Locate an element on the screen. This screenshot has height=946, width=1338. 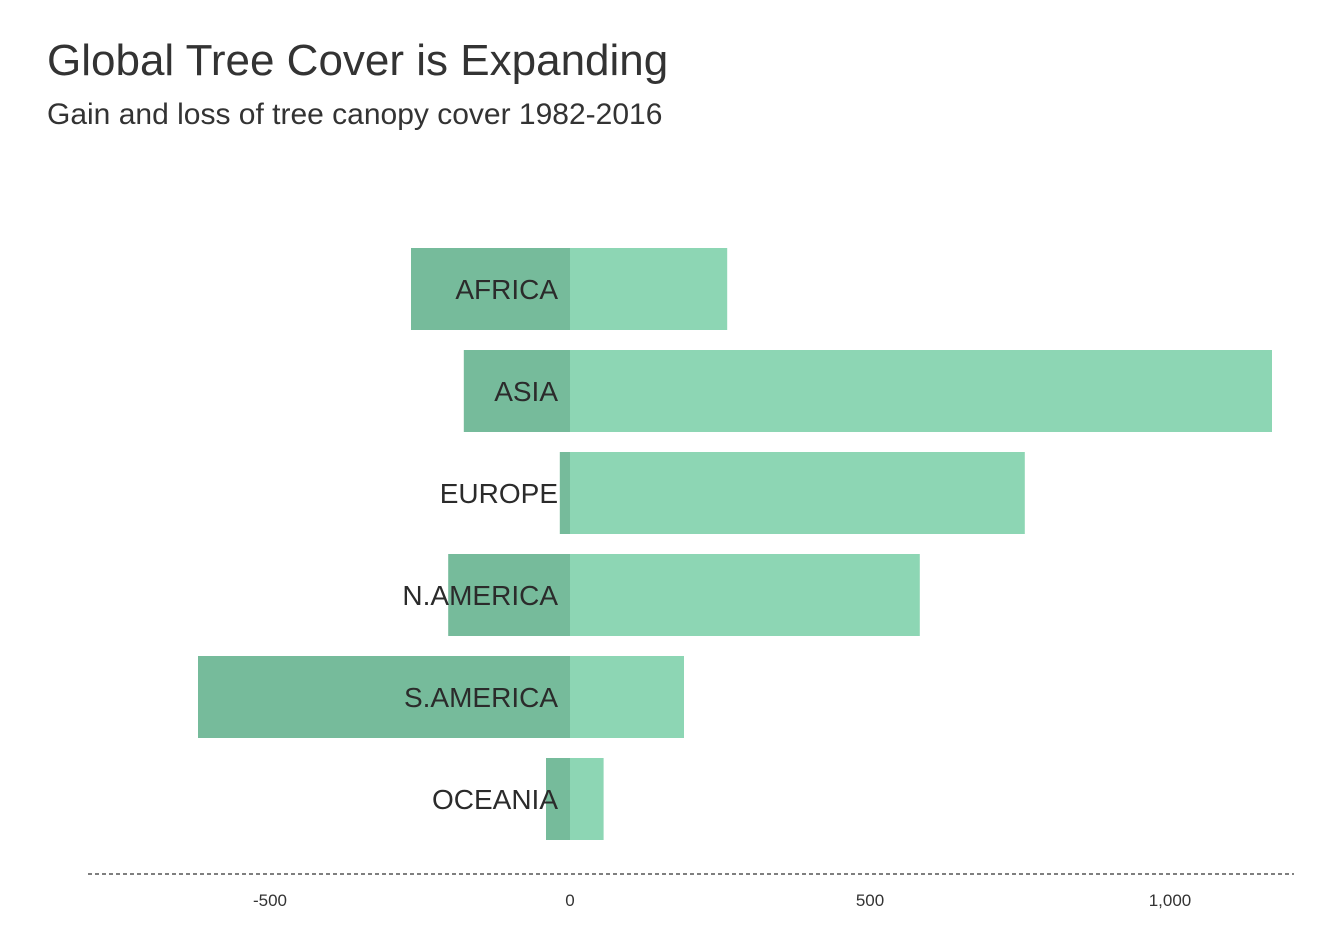
chart-title: Global Tree Cover is Expanding is located at coordinates (358, 60).